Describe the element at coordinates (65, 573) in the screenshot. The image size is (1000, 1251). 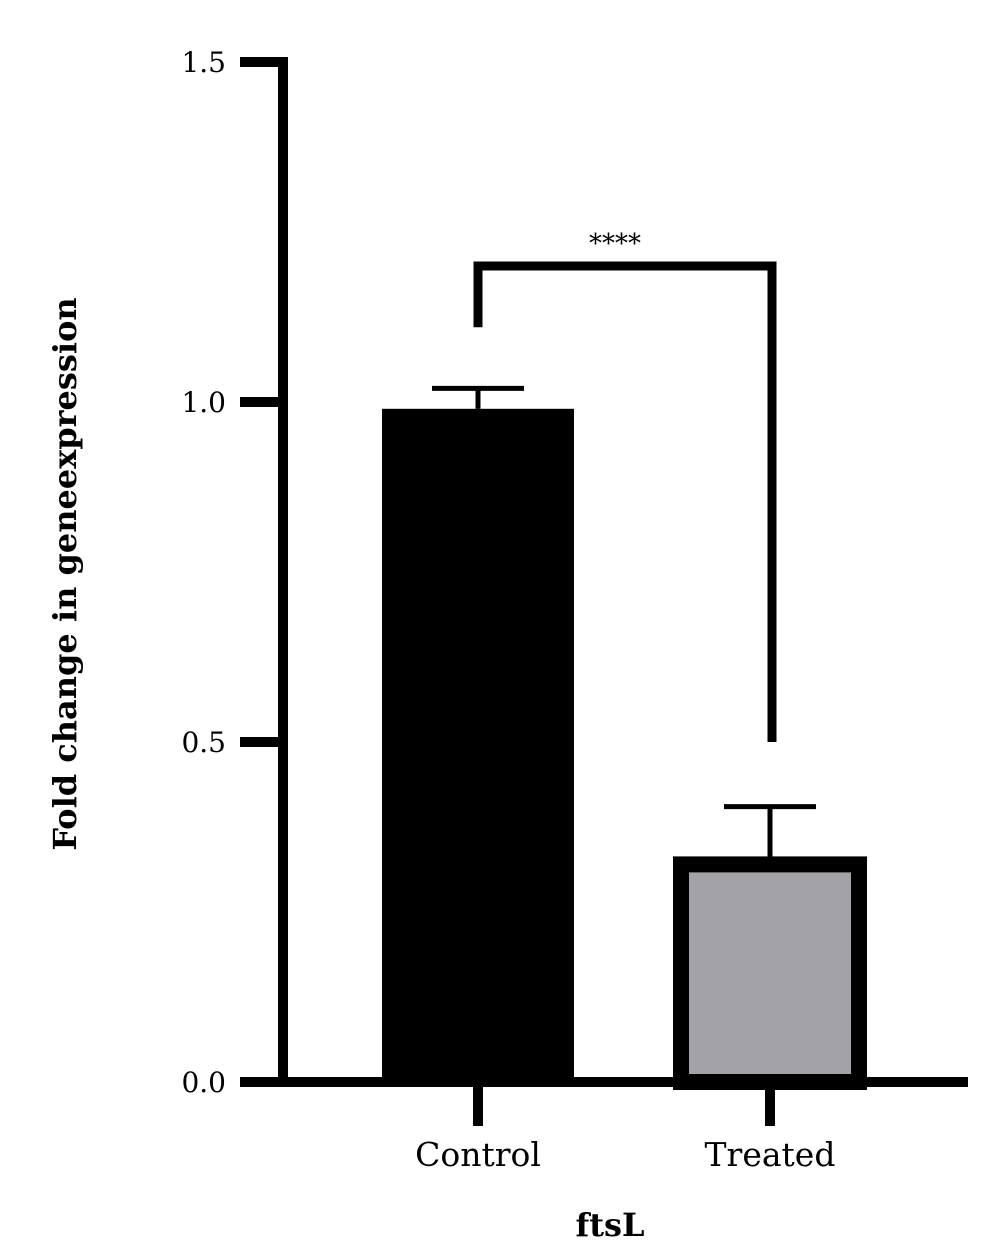
I see `y-axis-title: Fold change in geneexpression` at that location.